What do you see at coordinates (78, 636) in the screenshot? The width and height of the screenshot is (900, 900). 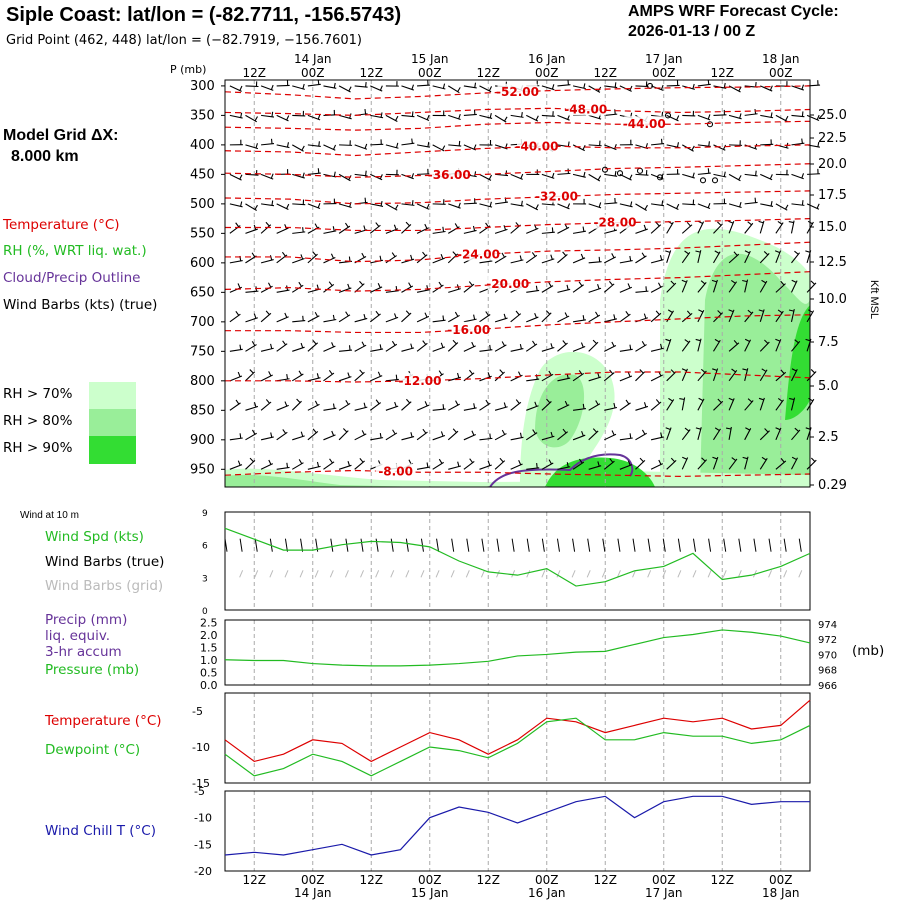 I see `legend-precip-liq: liq. equiv.` at bounding box center [78, 636].